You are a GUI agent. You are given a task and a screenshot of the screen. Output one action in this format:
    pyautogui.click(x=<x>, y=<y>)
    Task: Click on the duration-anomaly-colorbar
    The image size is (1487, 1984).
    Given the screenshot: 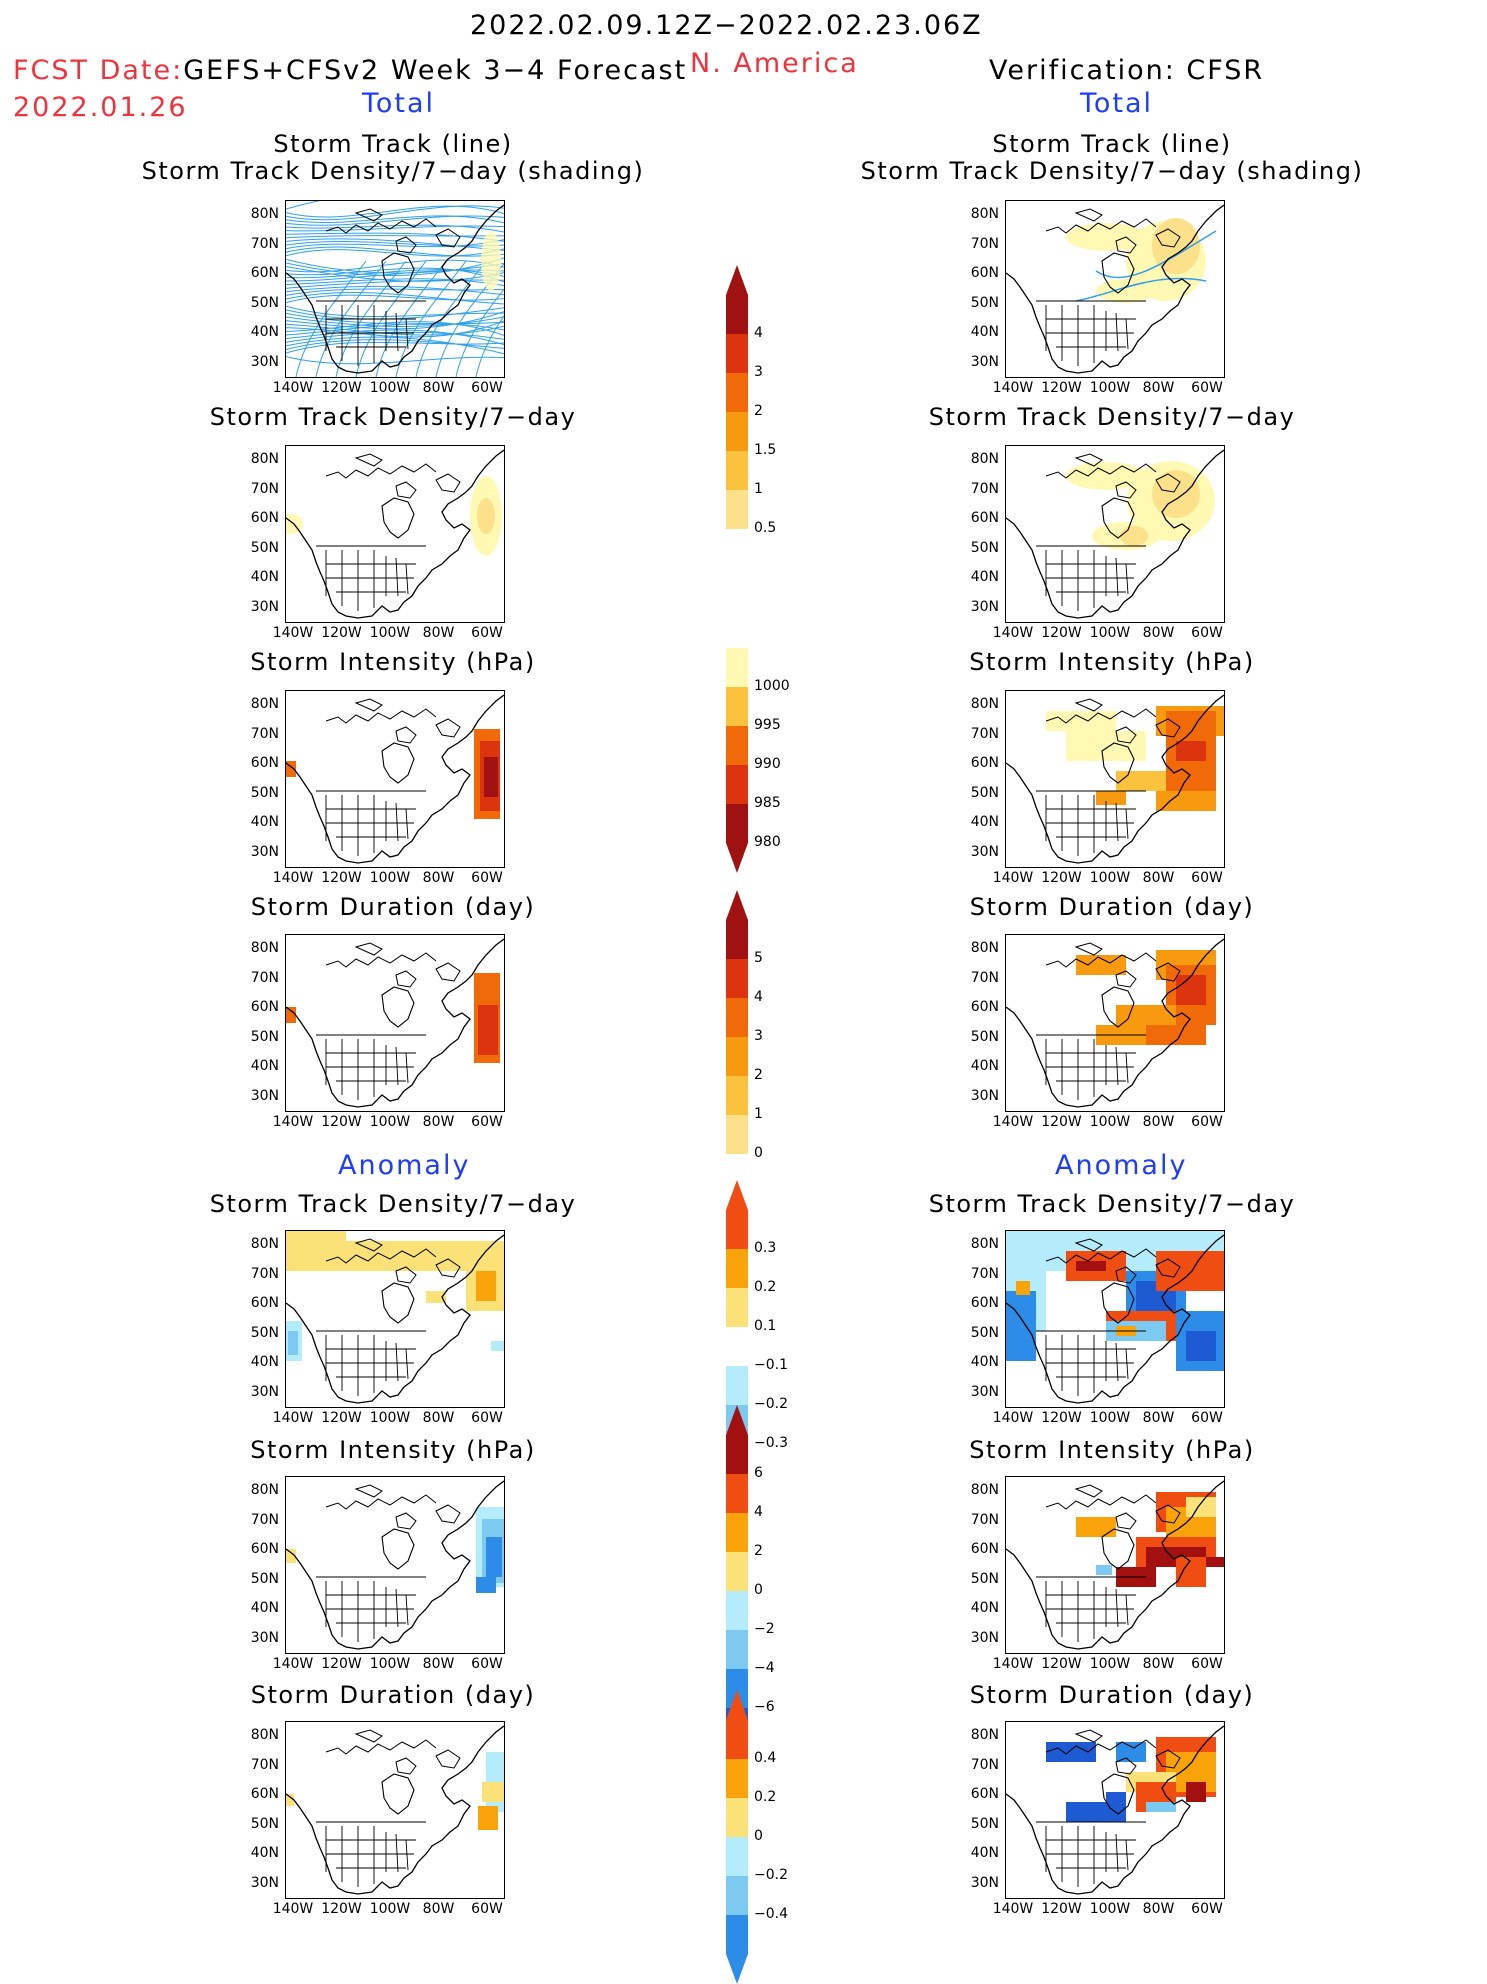 What is the action you would take?
    pyautogui.click(x=737, y=1837)
    